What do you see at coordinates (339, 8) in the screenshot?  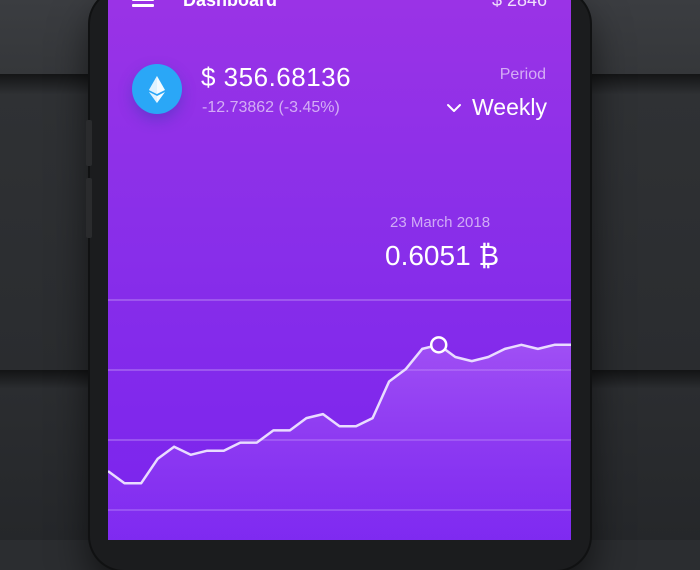 I see `top-bar: Dashboard $ 2846` at bounding box center [339, 8].